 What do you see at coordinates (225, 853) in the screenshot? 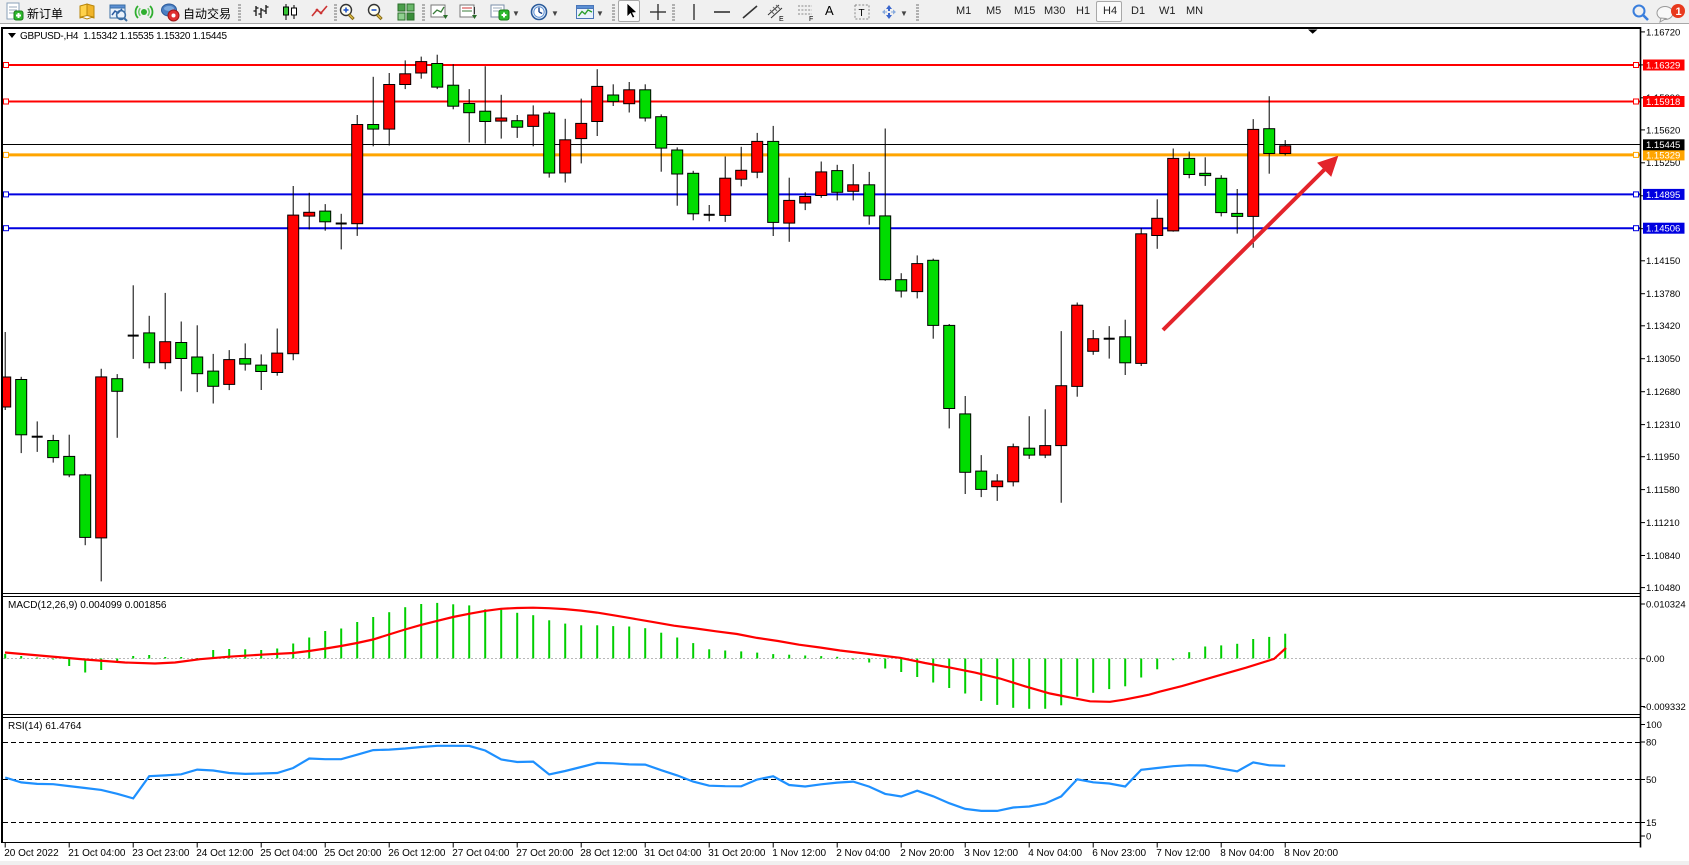
I see `svg-text: 24 Oct 12:00` at bounding box center [225, 853].